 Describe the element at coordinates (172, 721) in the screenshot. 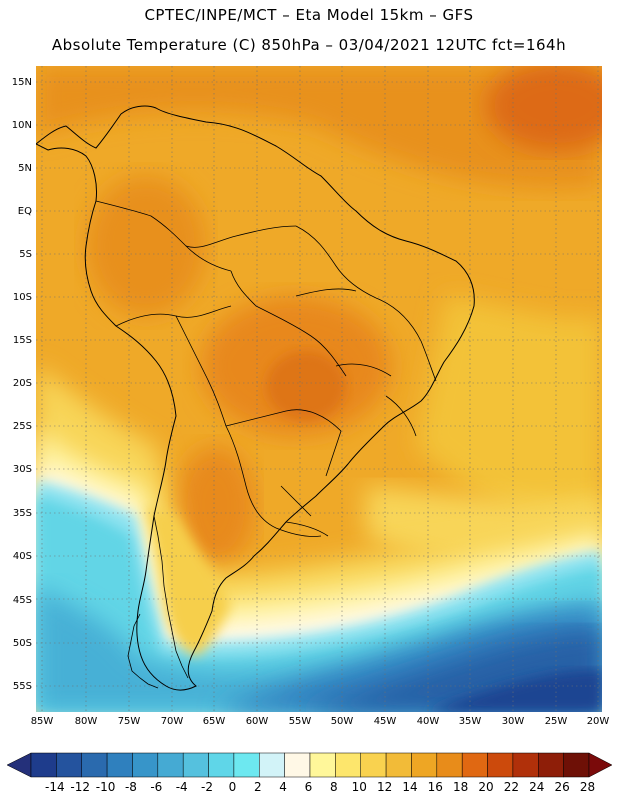

I see `lon-label: 70W` at that location.